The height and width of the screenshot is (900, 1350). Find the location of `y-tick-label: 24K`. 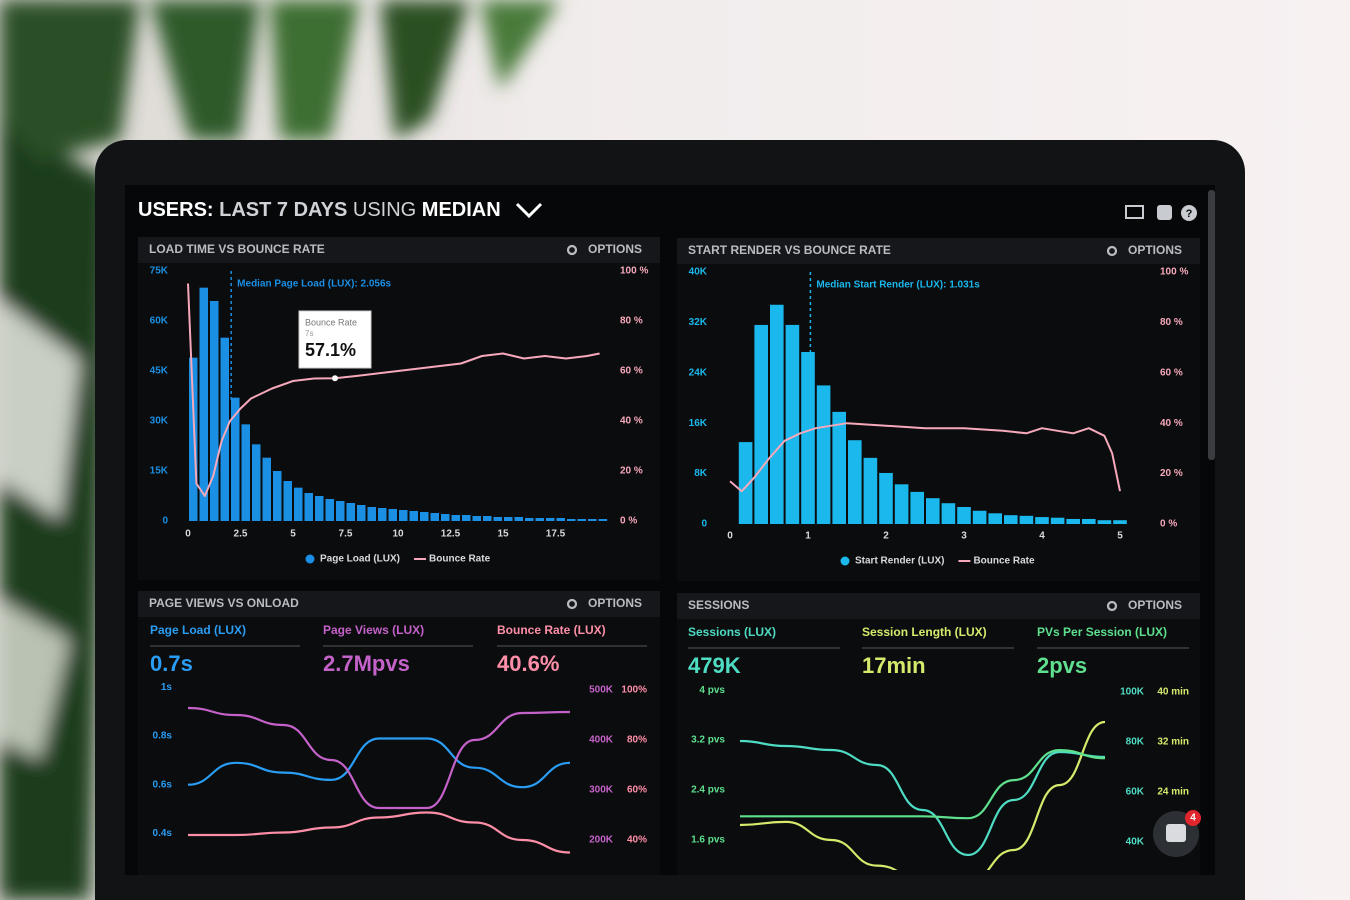

y-tick-label: 24K is located at coordinates (698, 372).